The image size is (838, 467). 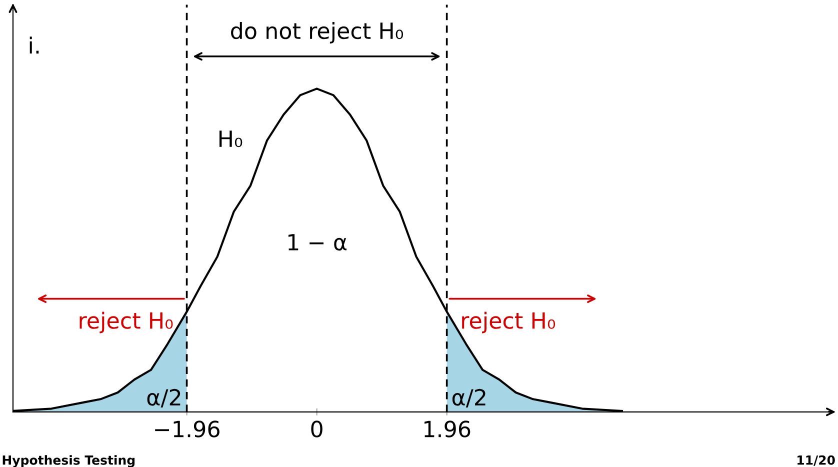 I want to click on annotation: 1 − α, so click(x=317, y=242).